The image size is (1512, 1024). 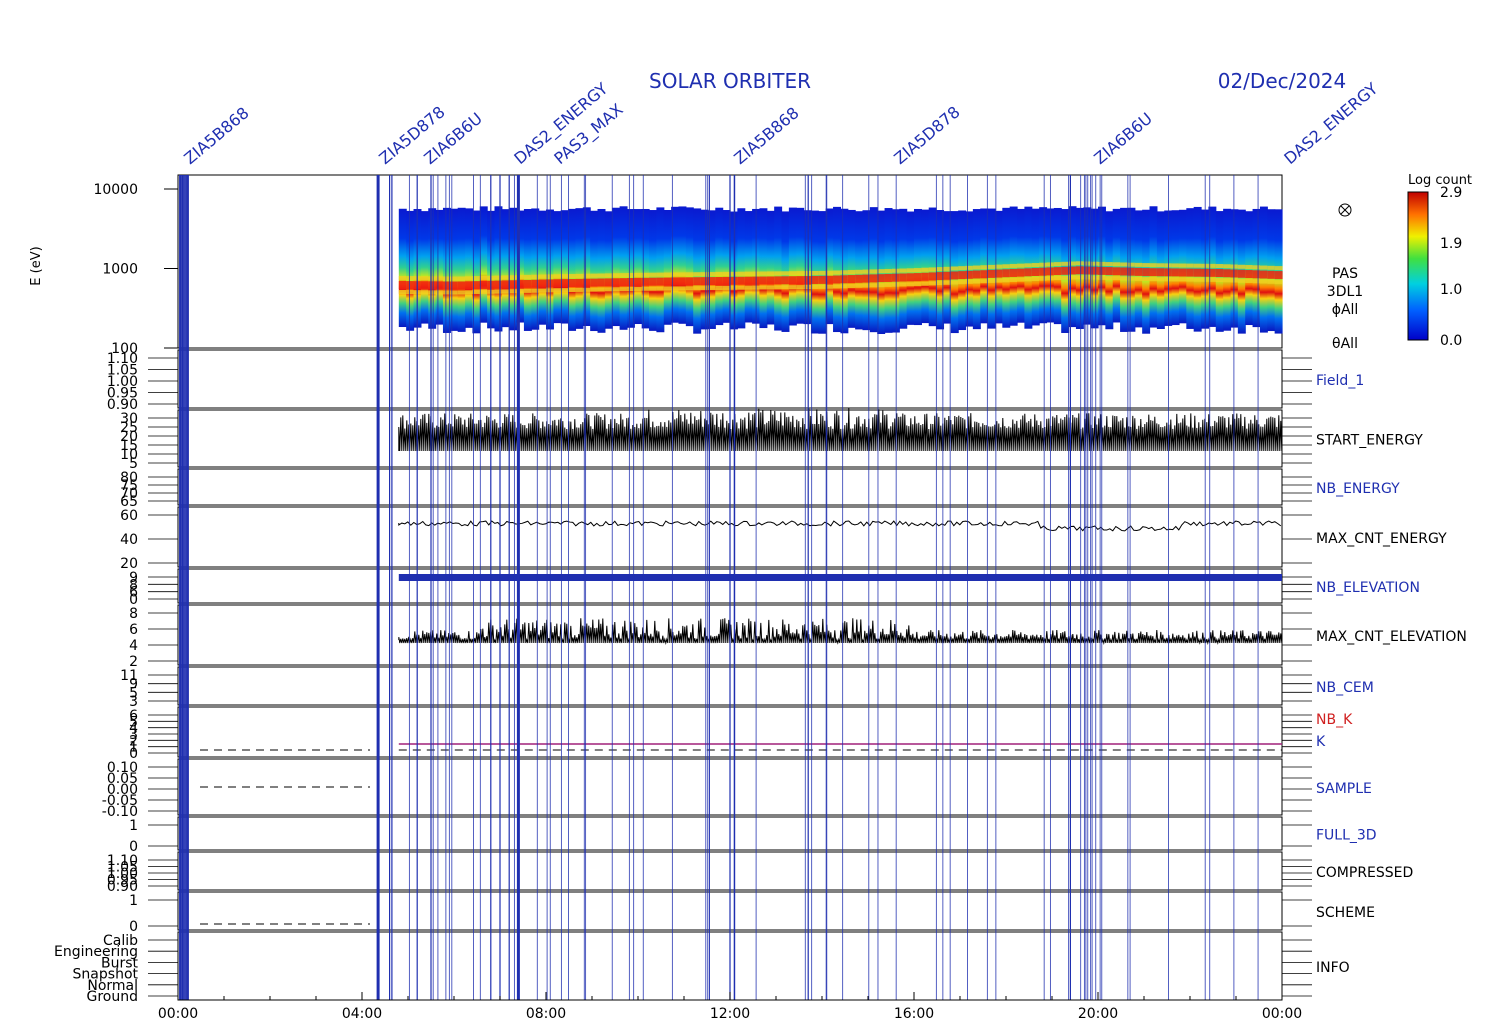 I want to click on panel-ytick-label: 2, so click(x=133, y=662).